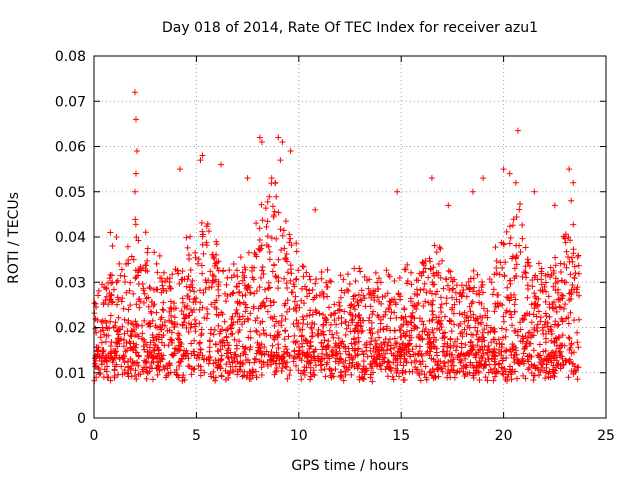 The width and height of the screenshot is (640, 480). What do you see at coordinates (70, 329) in the screenshot?
I see `y-tick-label: 0.02` at bounding box center [70, 329].